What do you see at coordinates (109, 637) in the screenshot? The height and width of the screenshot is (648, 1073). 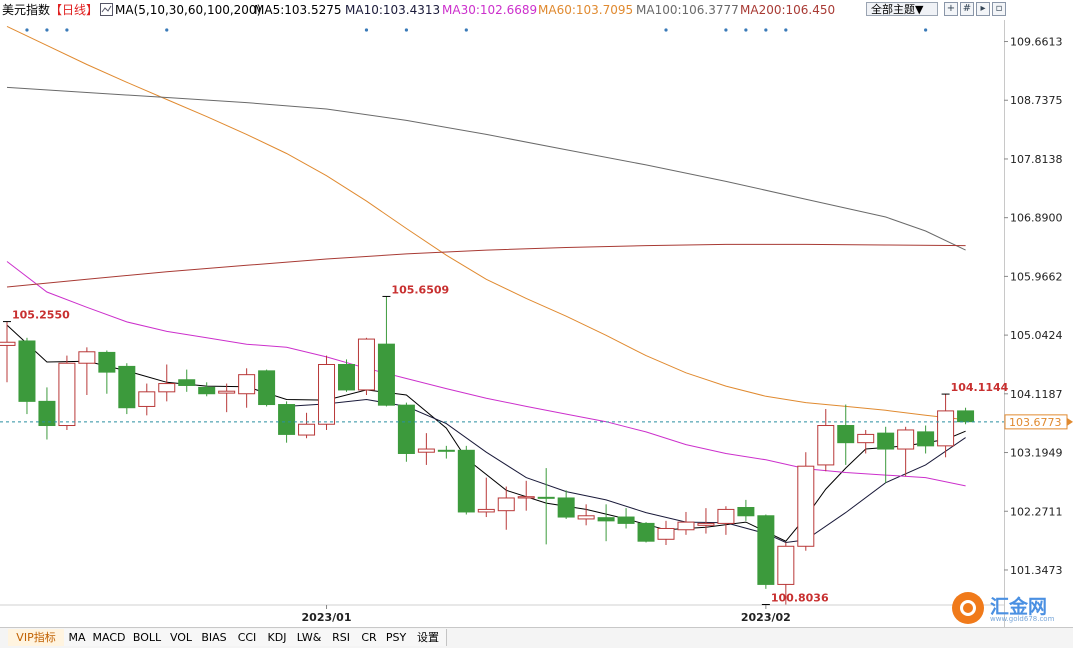 I see `tab-macd: MACD` at bounding box center [109, 637].